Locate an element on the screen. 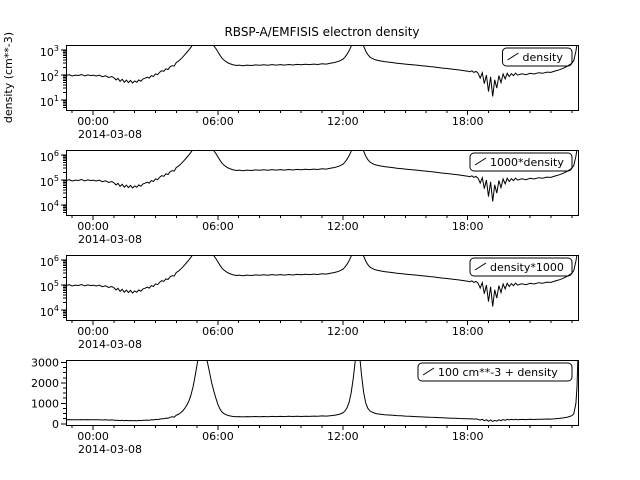  chart-title: RBSP-A/EMFISIS electron density is located at coordinates (321, 32).